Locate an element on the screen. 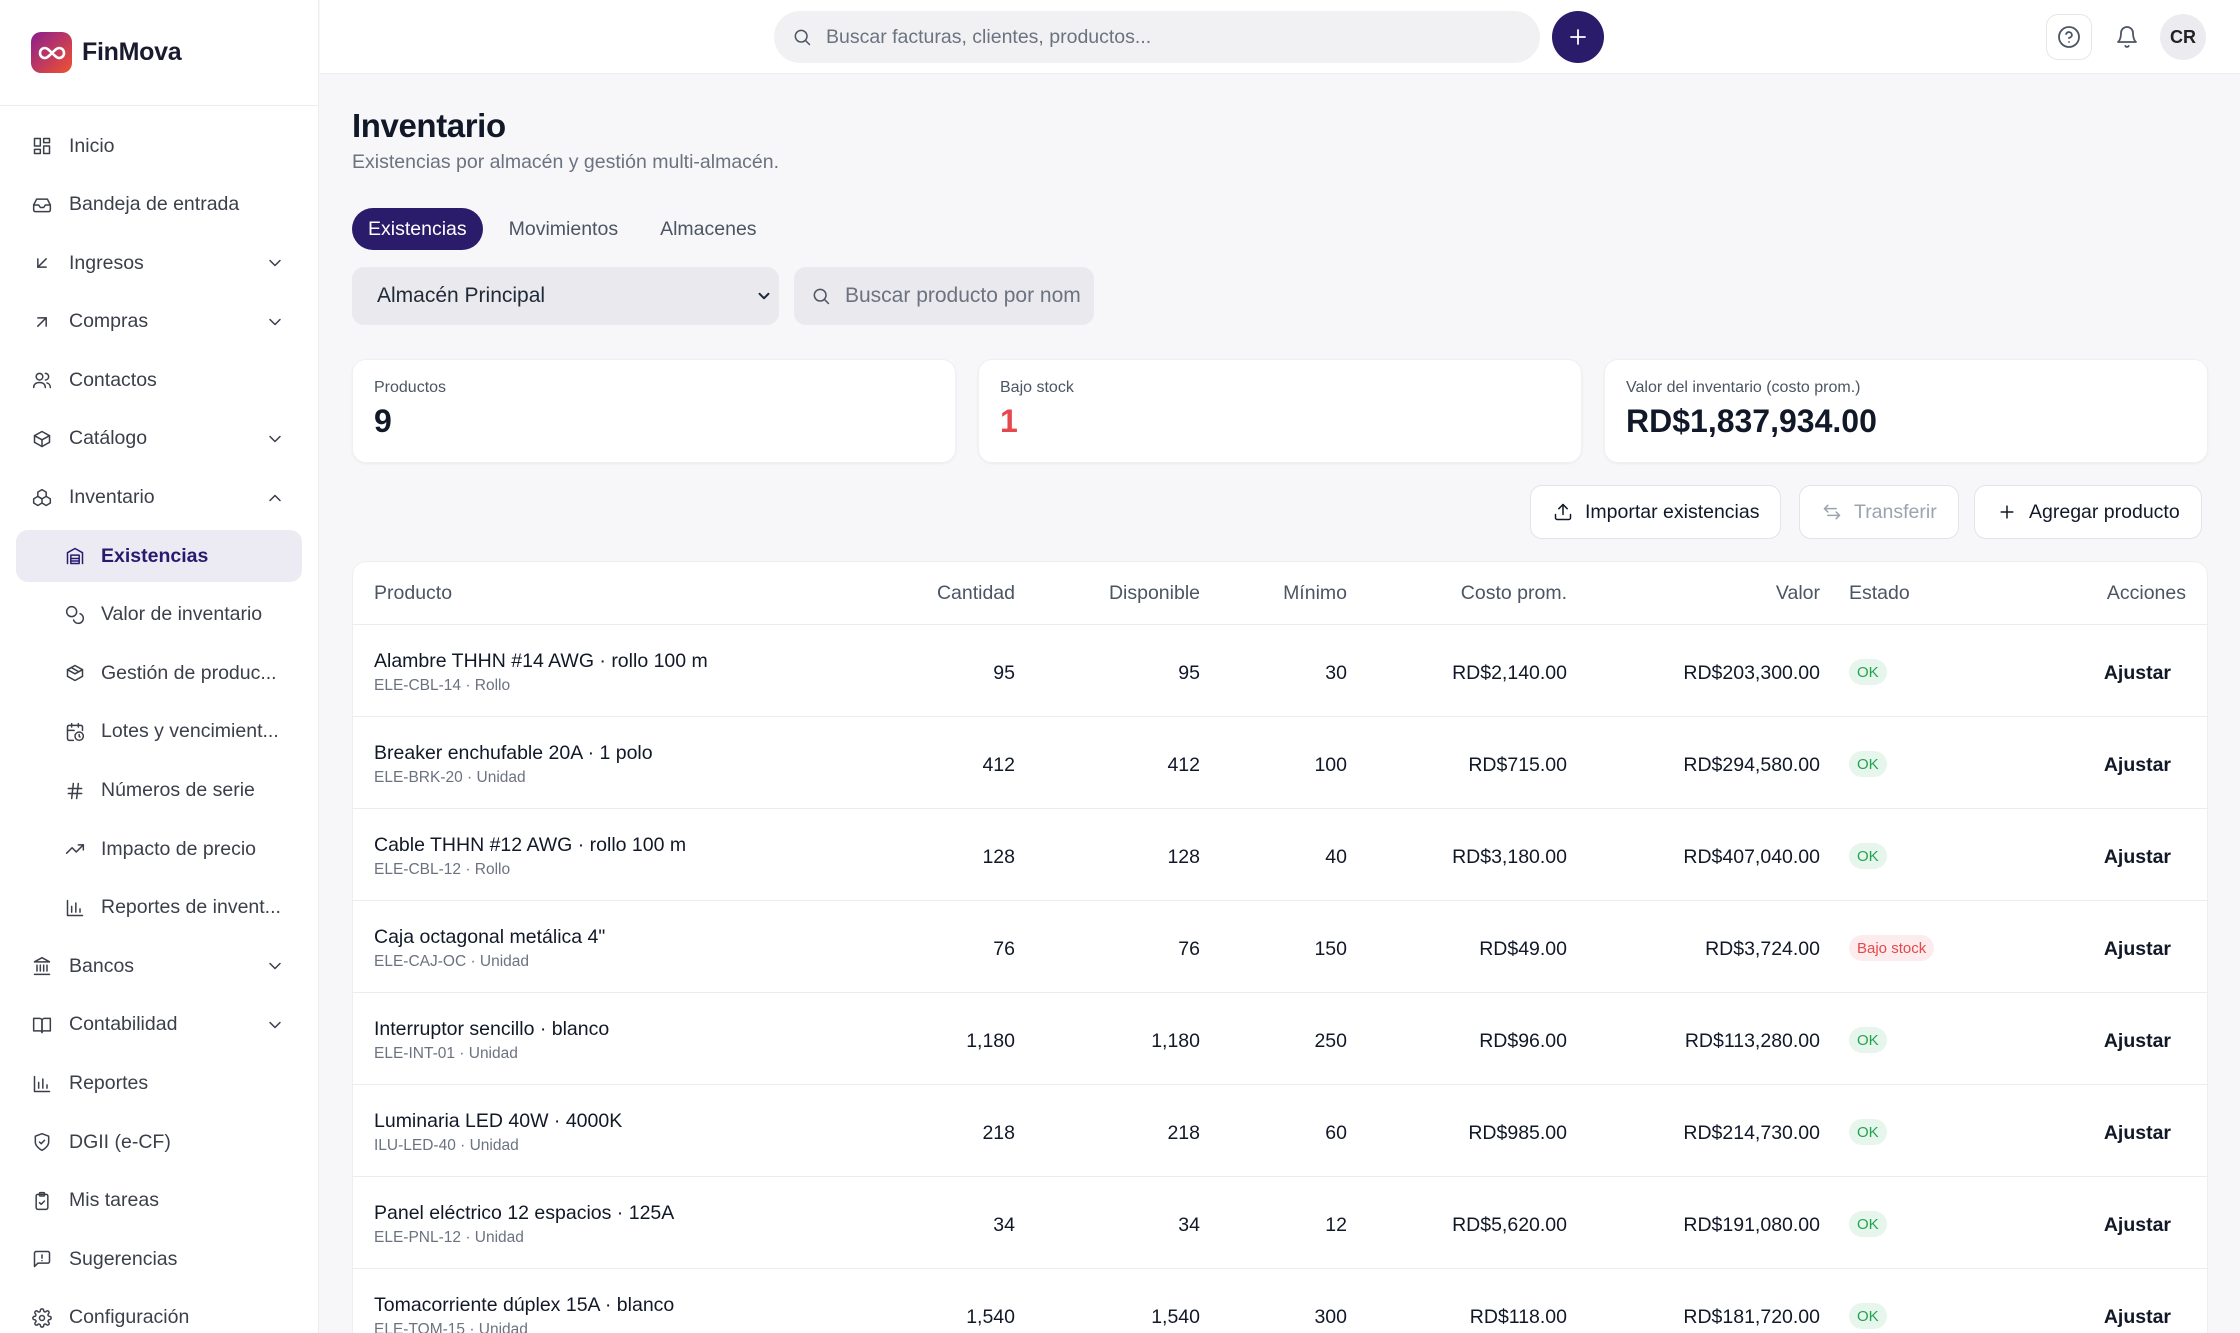 The height and width of the screenshot is (1333, 2240). sidebar-item-ingresos: Ingresos is located at coordinates (159, 263).